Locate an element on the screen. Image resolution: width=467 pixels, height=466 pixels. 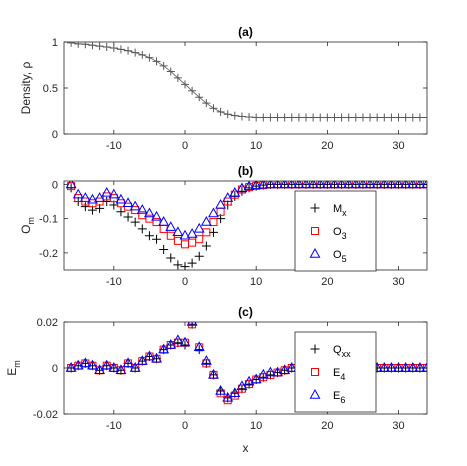
panel-title: (c) is located at coordinates (245, 312).